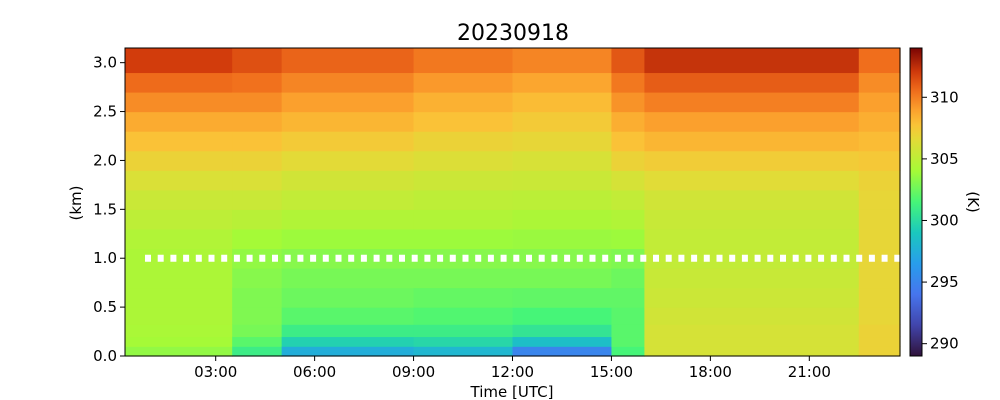  What do you see at coordinates (105, 356) in the screenshot?
I see `y-tick-label: 0.0` at bounding box center [105, 356].